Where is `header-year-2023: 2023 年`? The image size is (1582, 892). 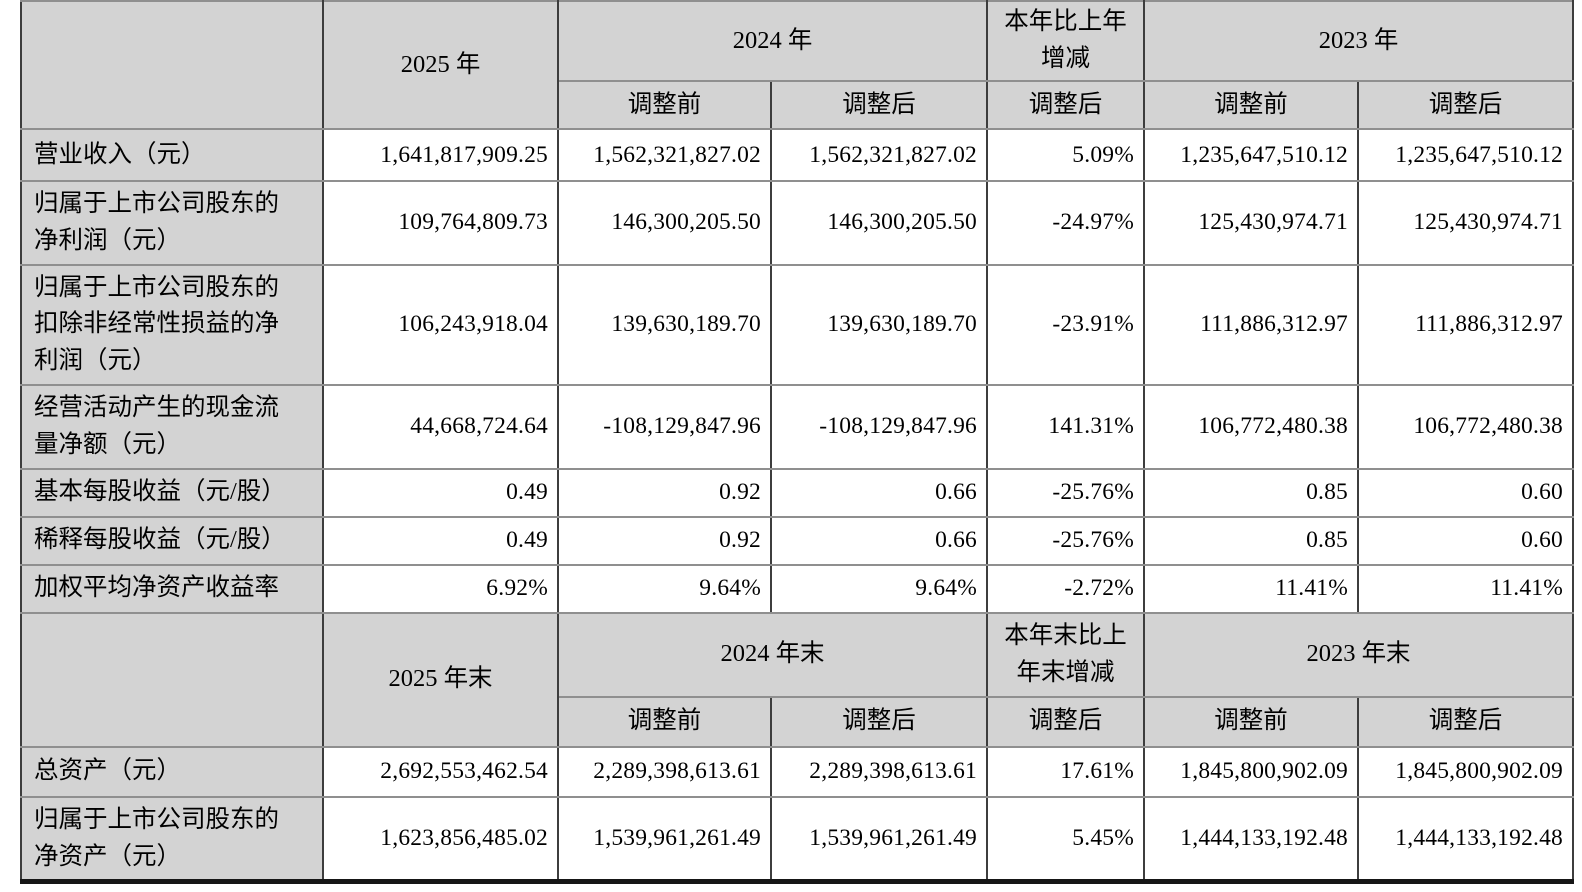 header-year-2023: 2023 年 is located at coordinates (1358, 41).